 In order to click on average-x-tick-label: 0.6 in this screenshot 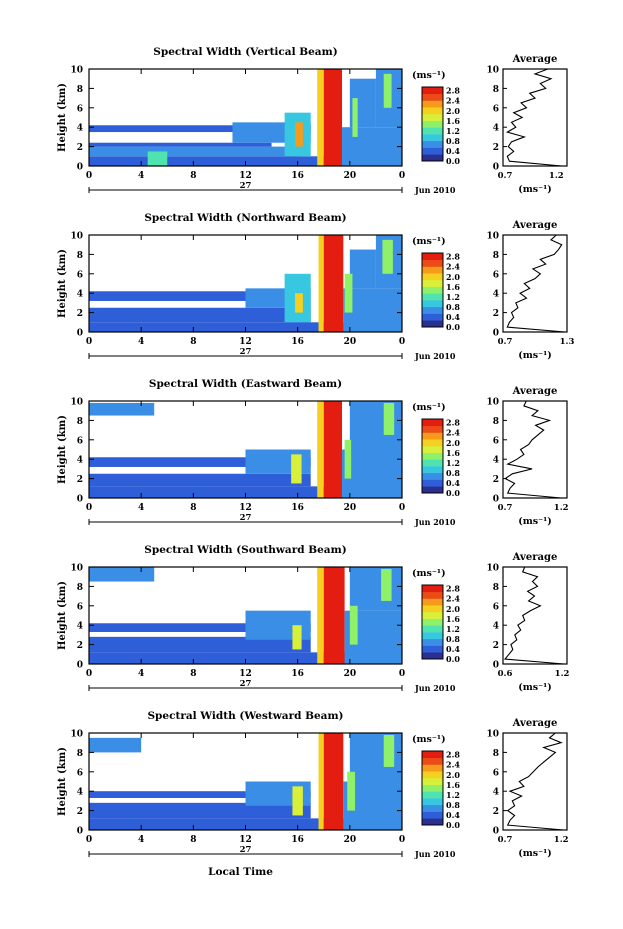, I will do `click(505, 674)`.